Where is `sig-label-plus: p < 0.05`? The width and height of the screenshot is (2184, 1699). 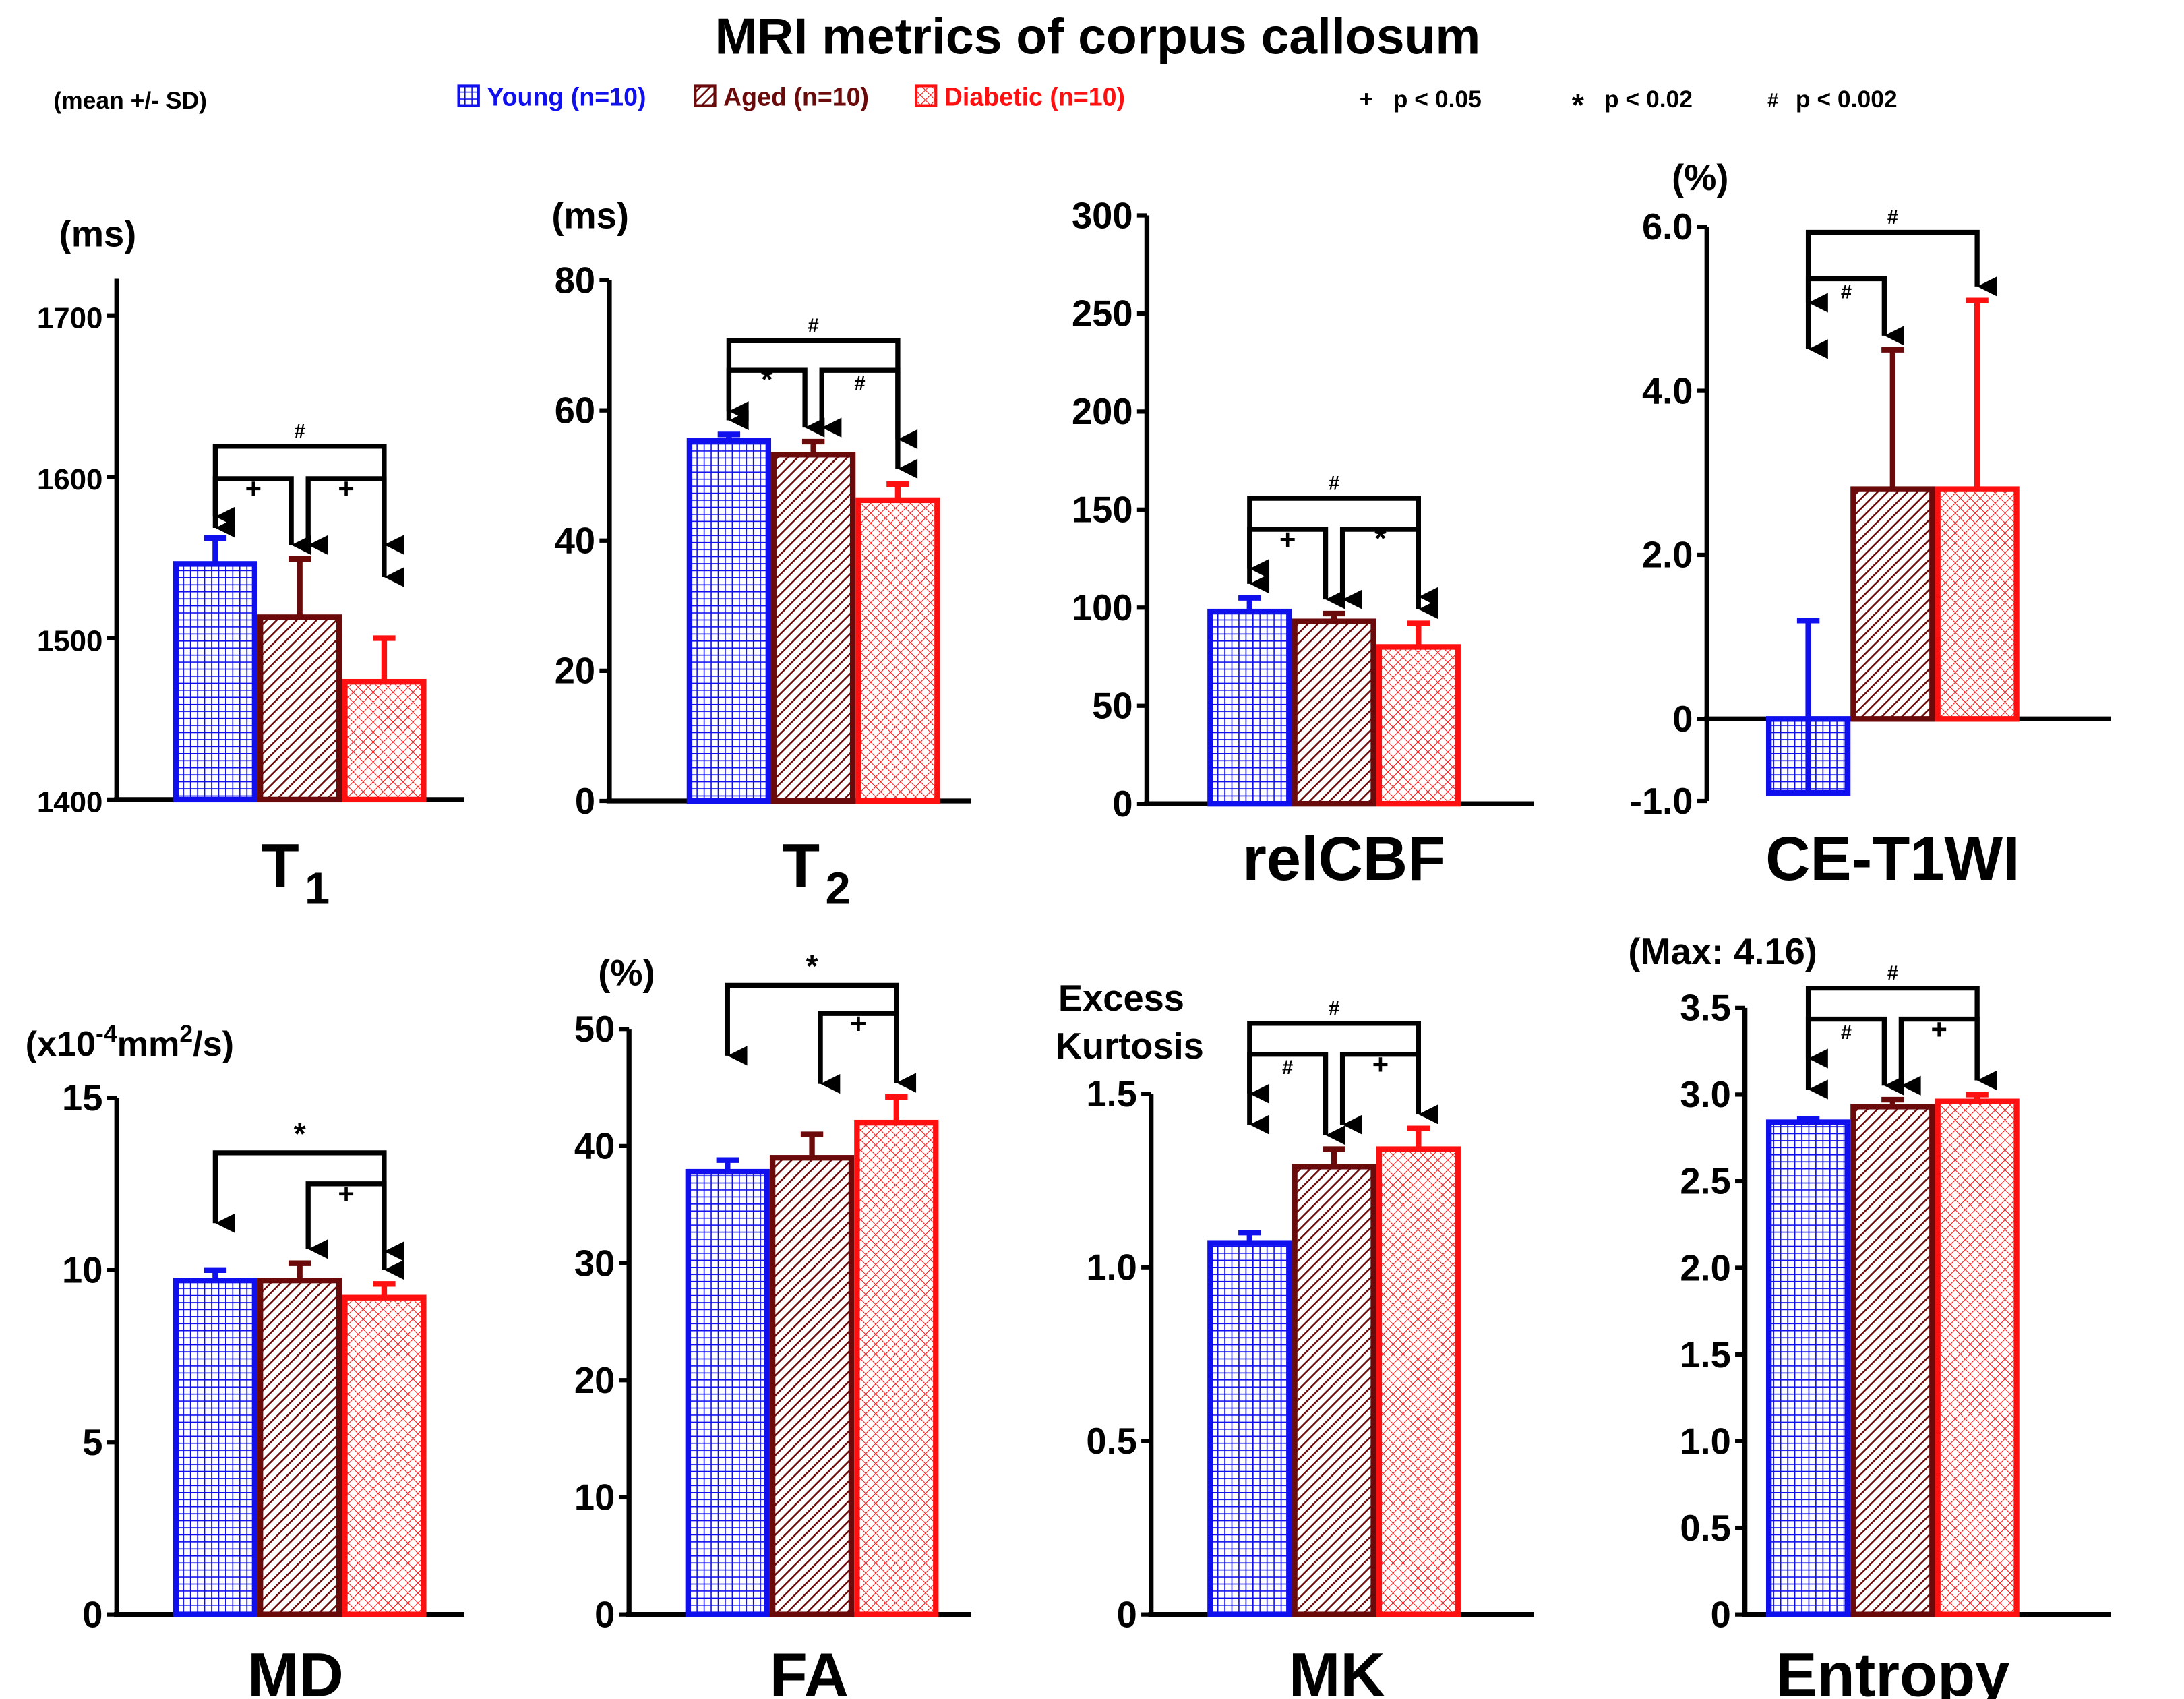
sig-label-plus: p < 0.05 is located at coordinates (1437, 99).